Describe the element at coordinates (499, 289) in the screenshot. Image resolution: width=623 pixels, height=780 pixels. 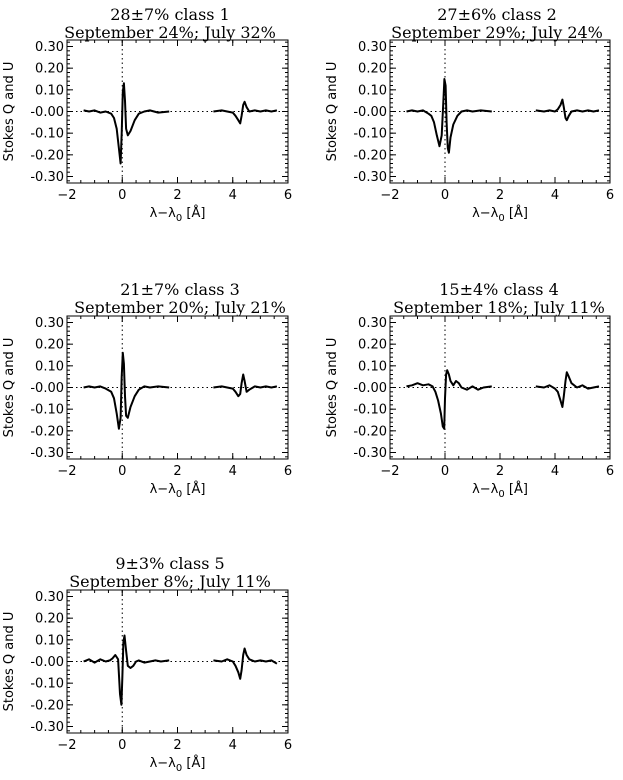
I see `chart-title: 15±4% class 4` at that location.